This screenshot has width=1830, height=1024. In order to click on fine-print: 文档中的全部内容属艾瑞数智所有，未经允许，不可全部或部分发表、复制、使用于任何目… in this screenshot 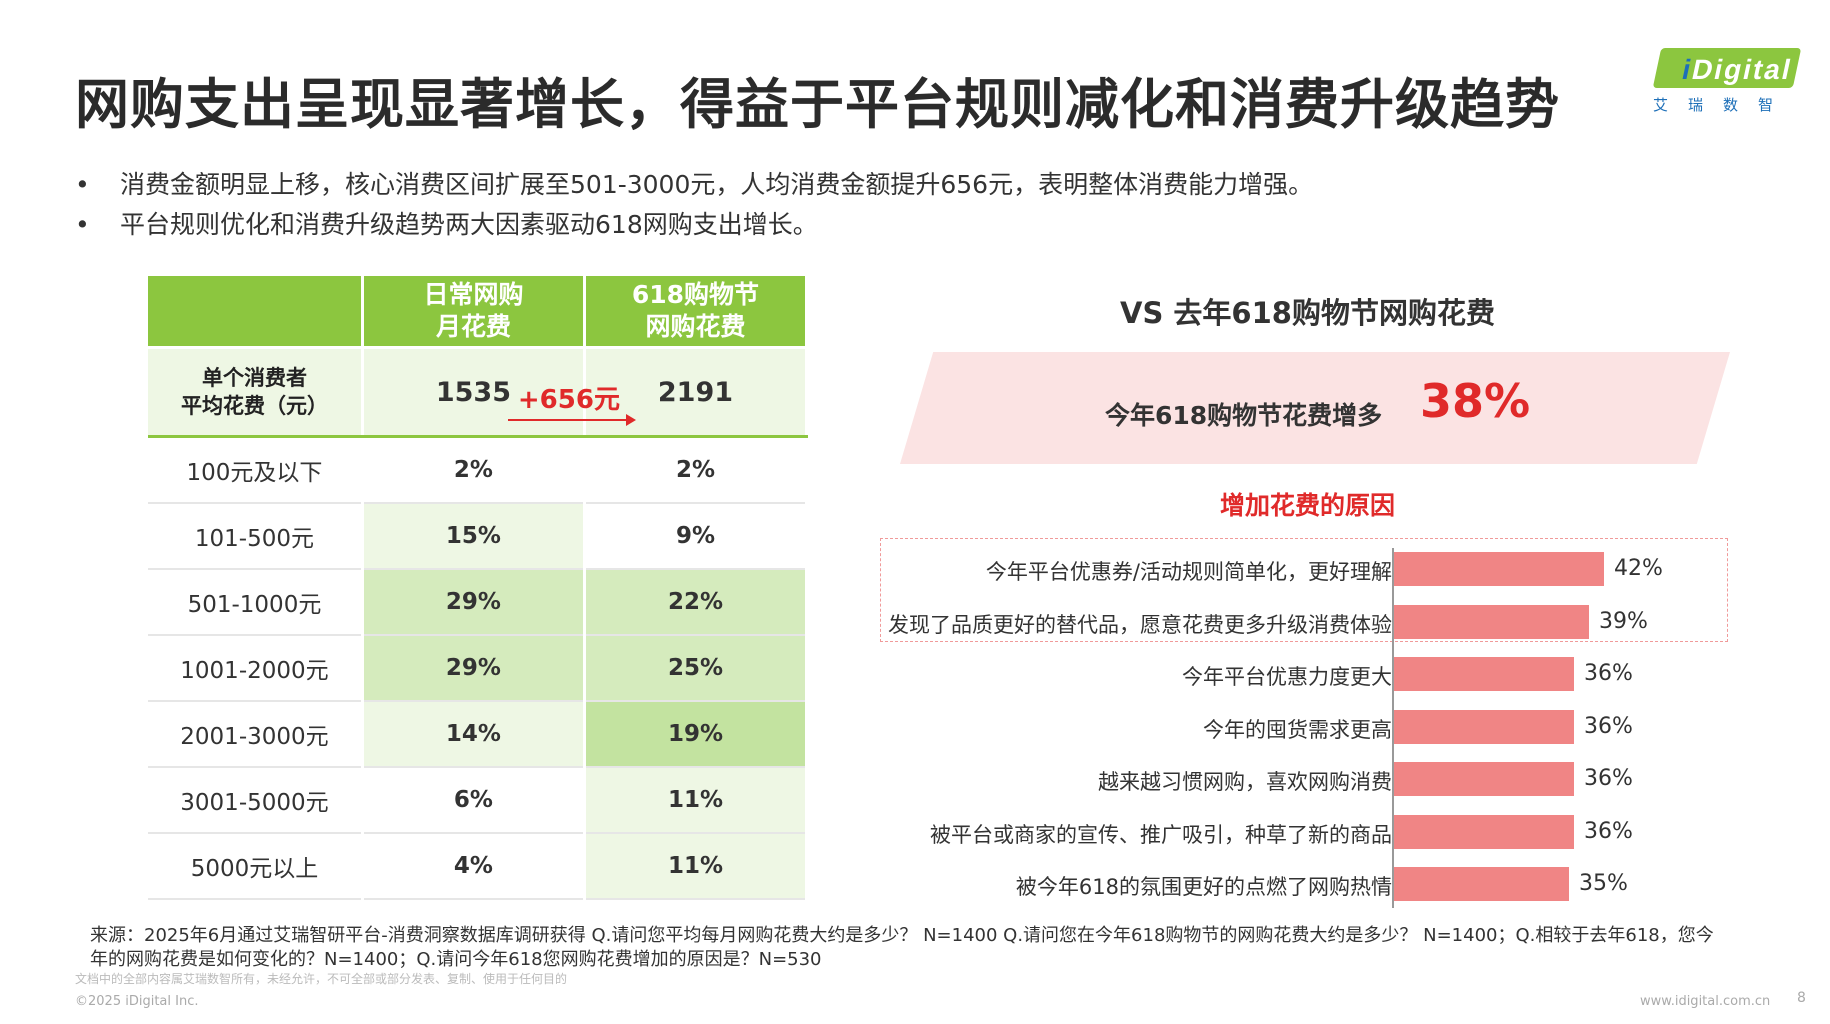, I will do `click(321, 979)`.